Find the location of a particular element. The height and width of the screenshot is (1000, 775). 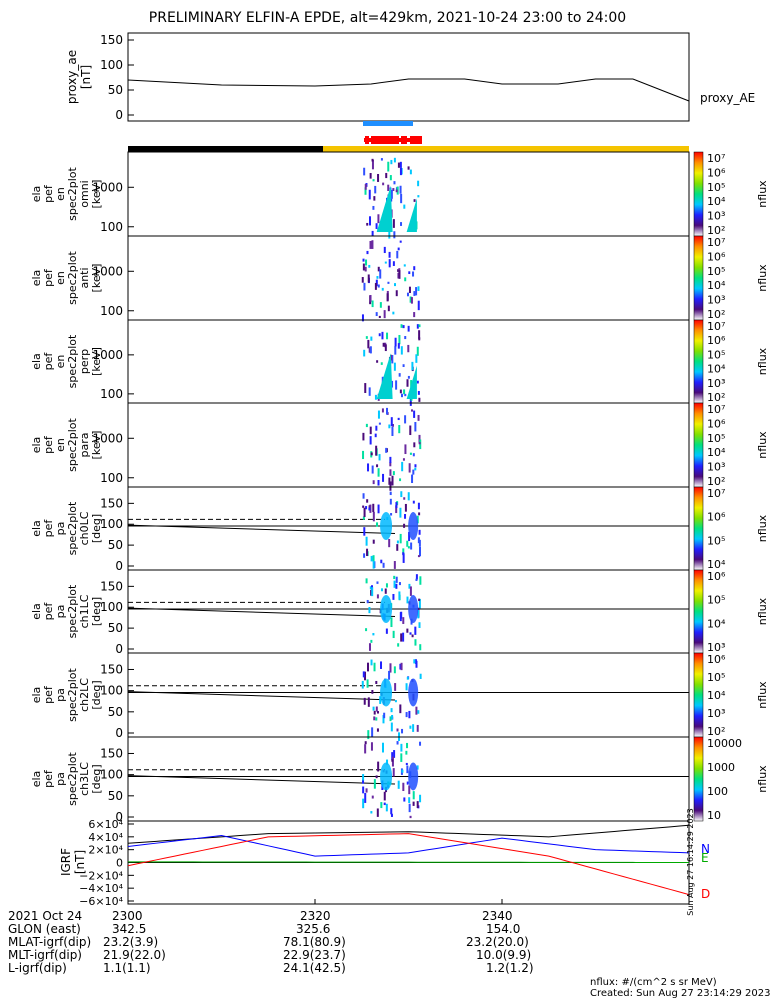

created-stamp: Created: Sun Aug 27 23:14:29 2023 is located at coordinates (680, 993).